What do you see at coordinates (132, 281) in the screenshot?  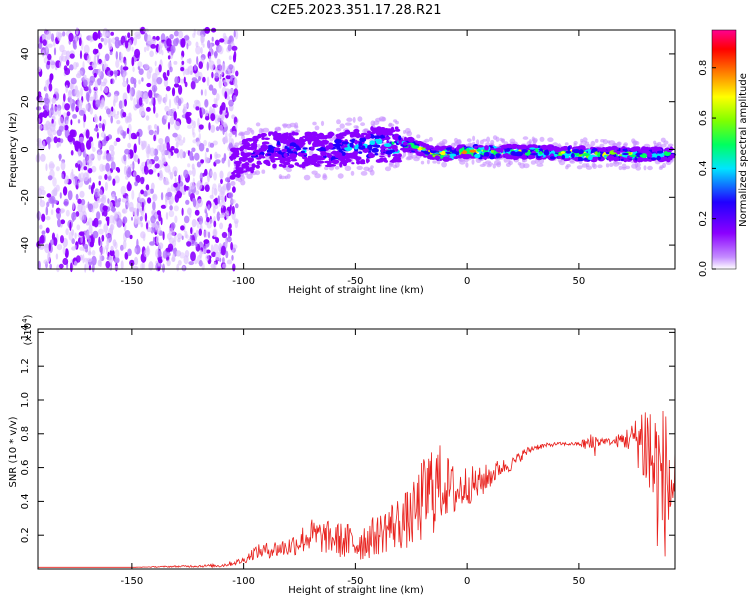 I see `x-tick-label: -150` at bounding box center [132, 281].